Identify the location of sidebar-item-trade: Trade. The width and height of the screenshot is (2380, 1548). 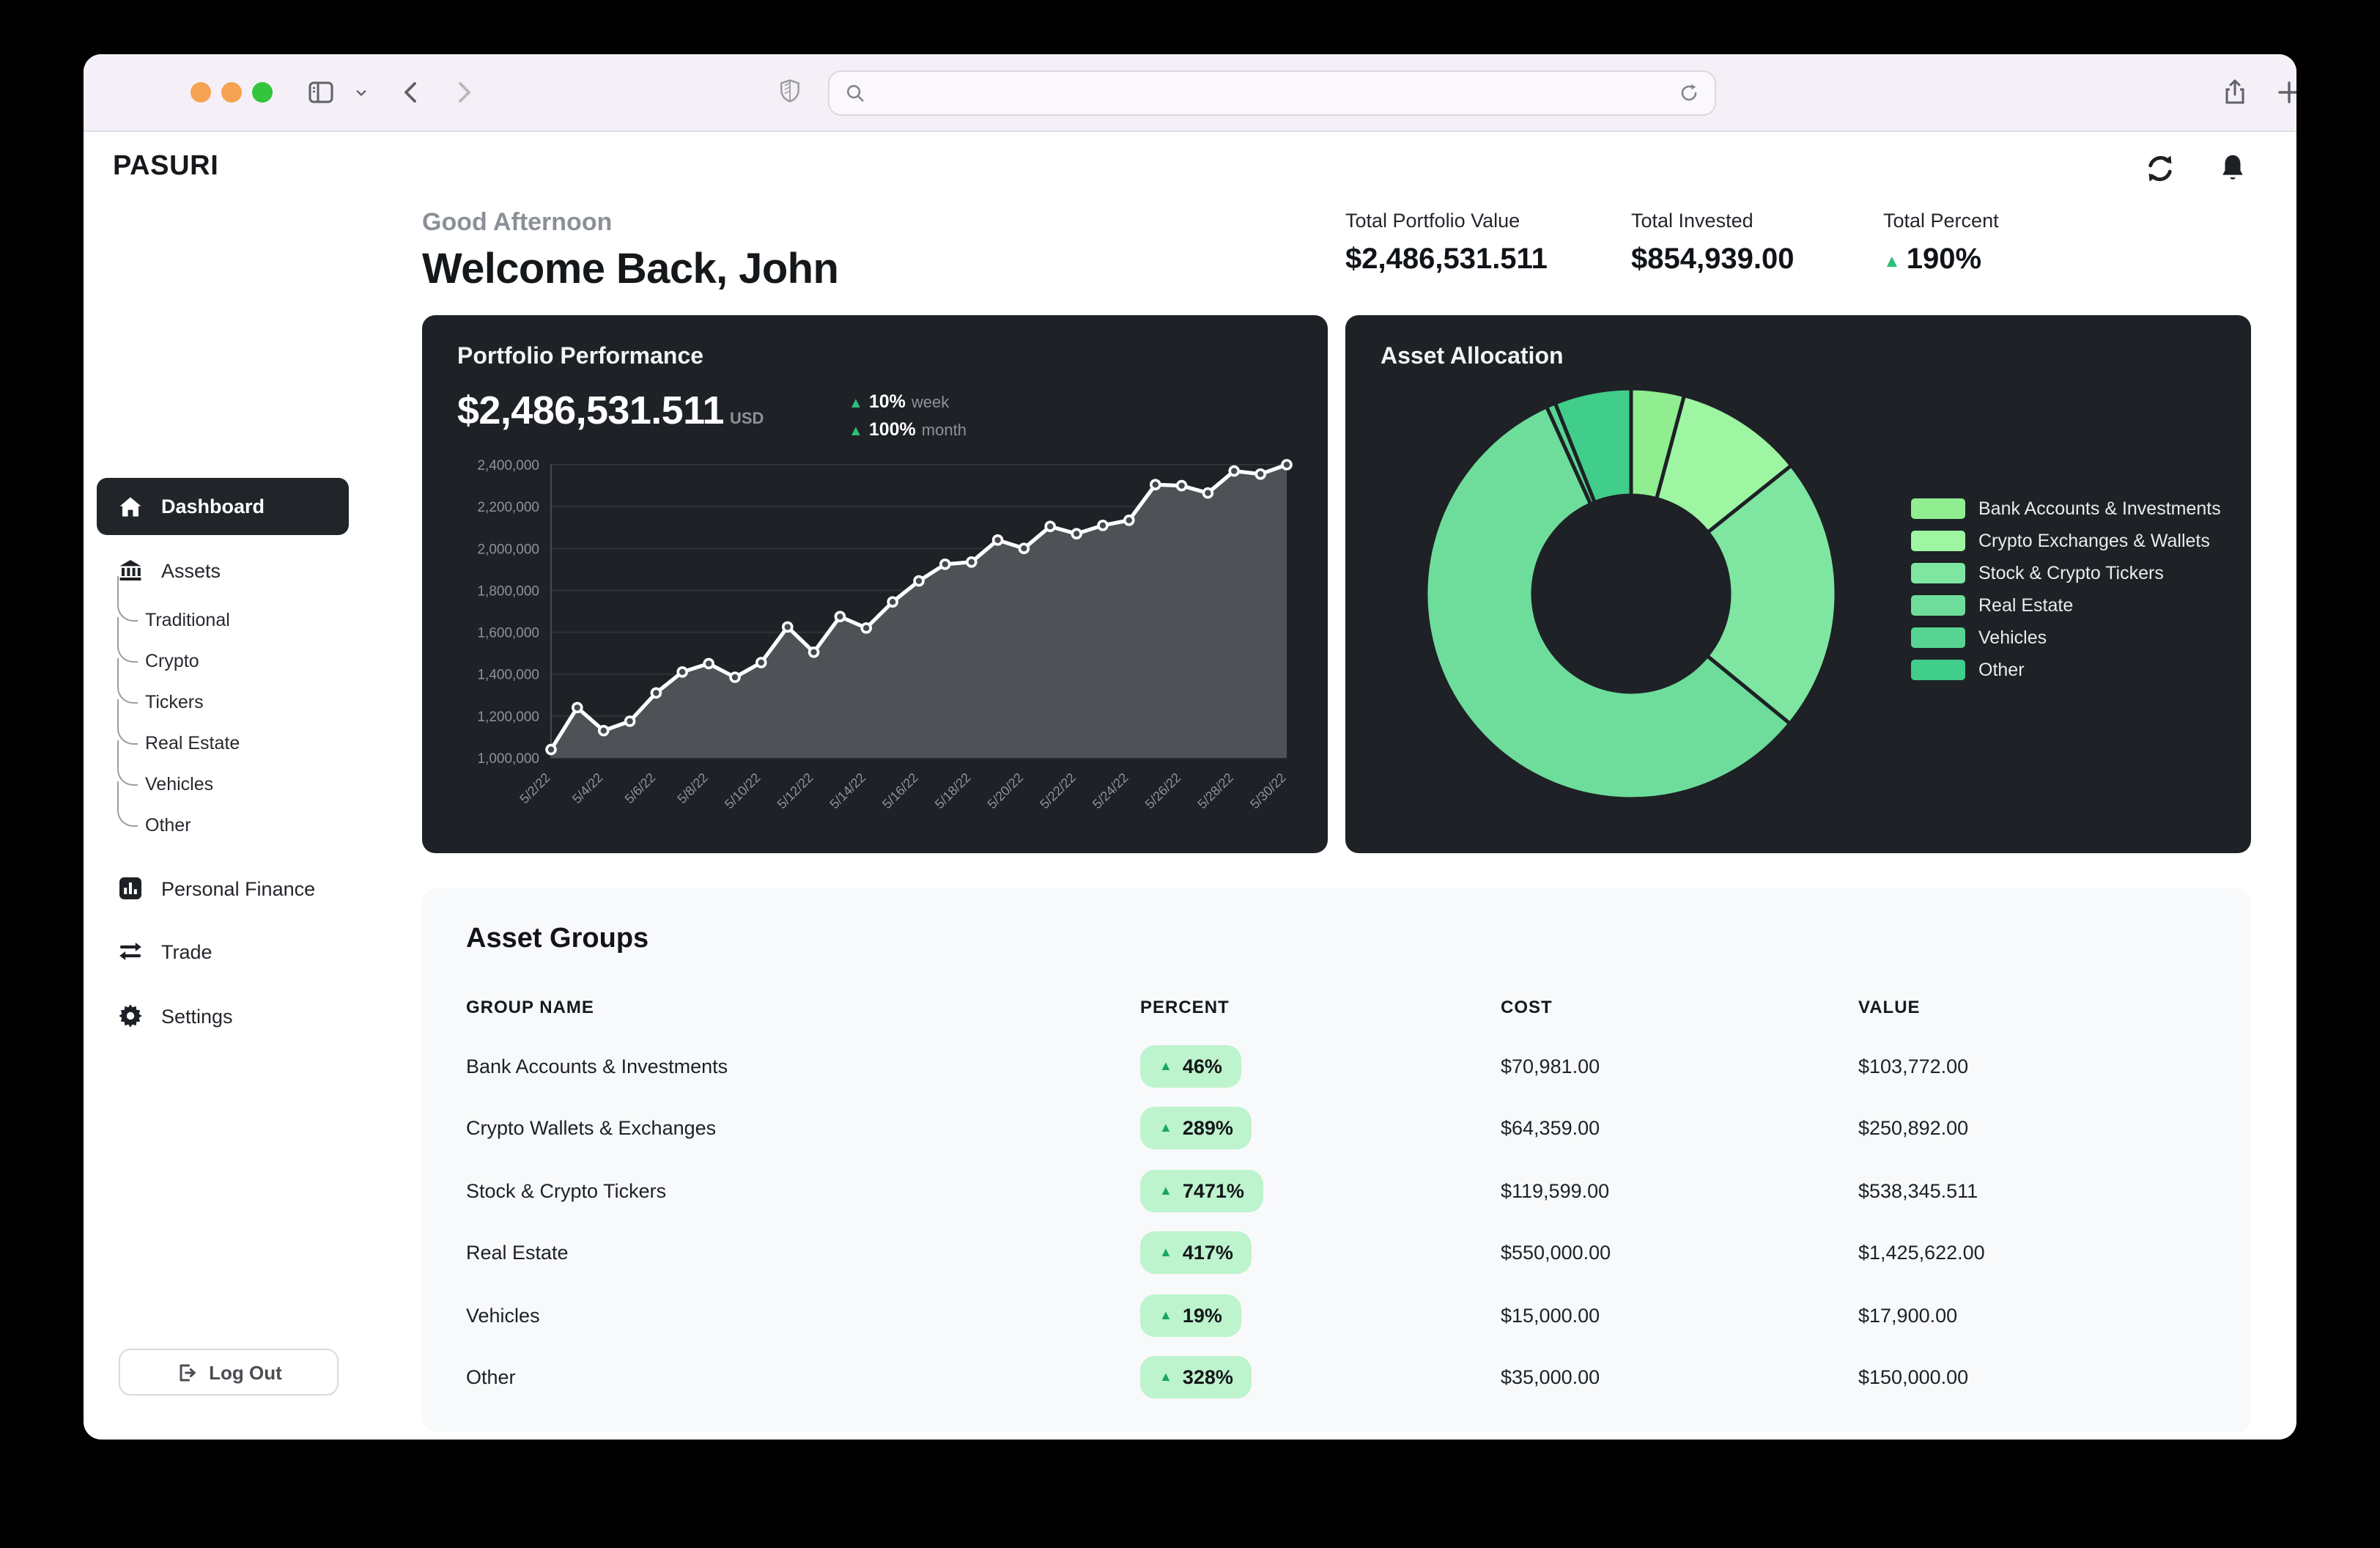
(223, 951).